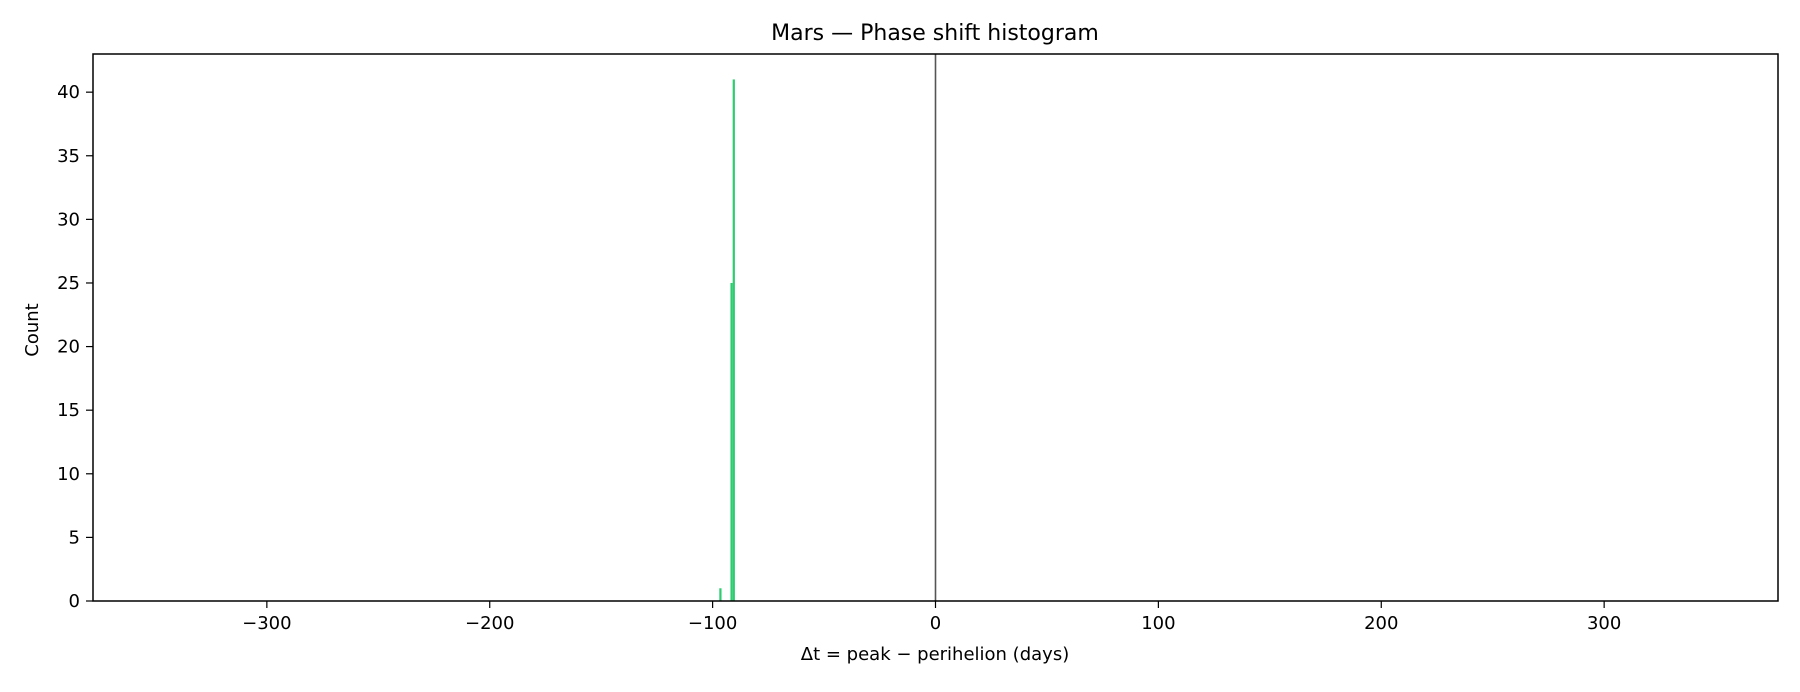  I want to click on y-tick-label: 0, so click(74, 601).